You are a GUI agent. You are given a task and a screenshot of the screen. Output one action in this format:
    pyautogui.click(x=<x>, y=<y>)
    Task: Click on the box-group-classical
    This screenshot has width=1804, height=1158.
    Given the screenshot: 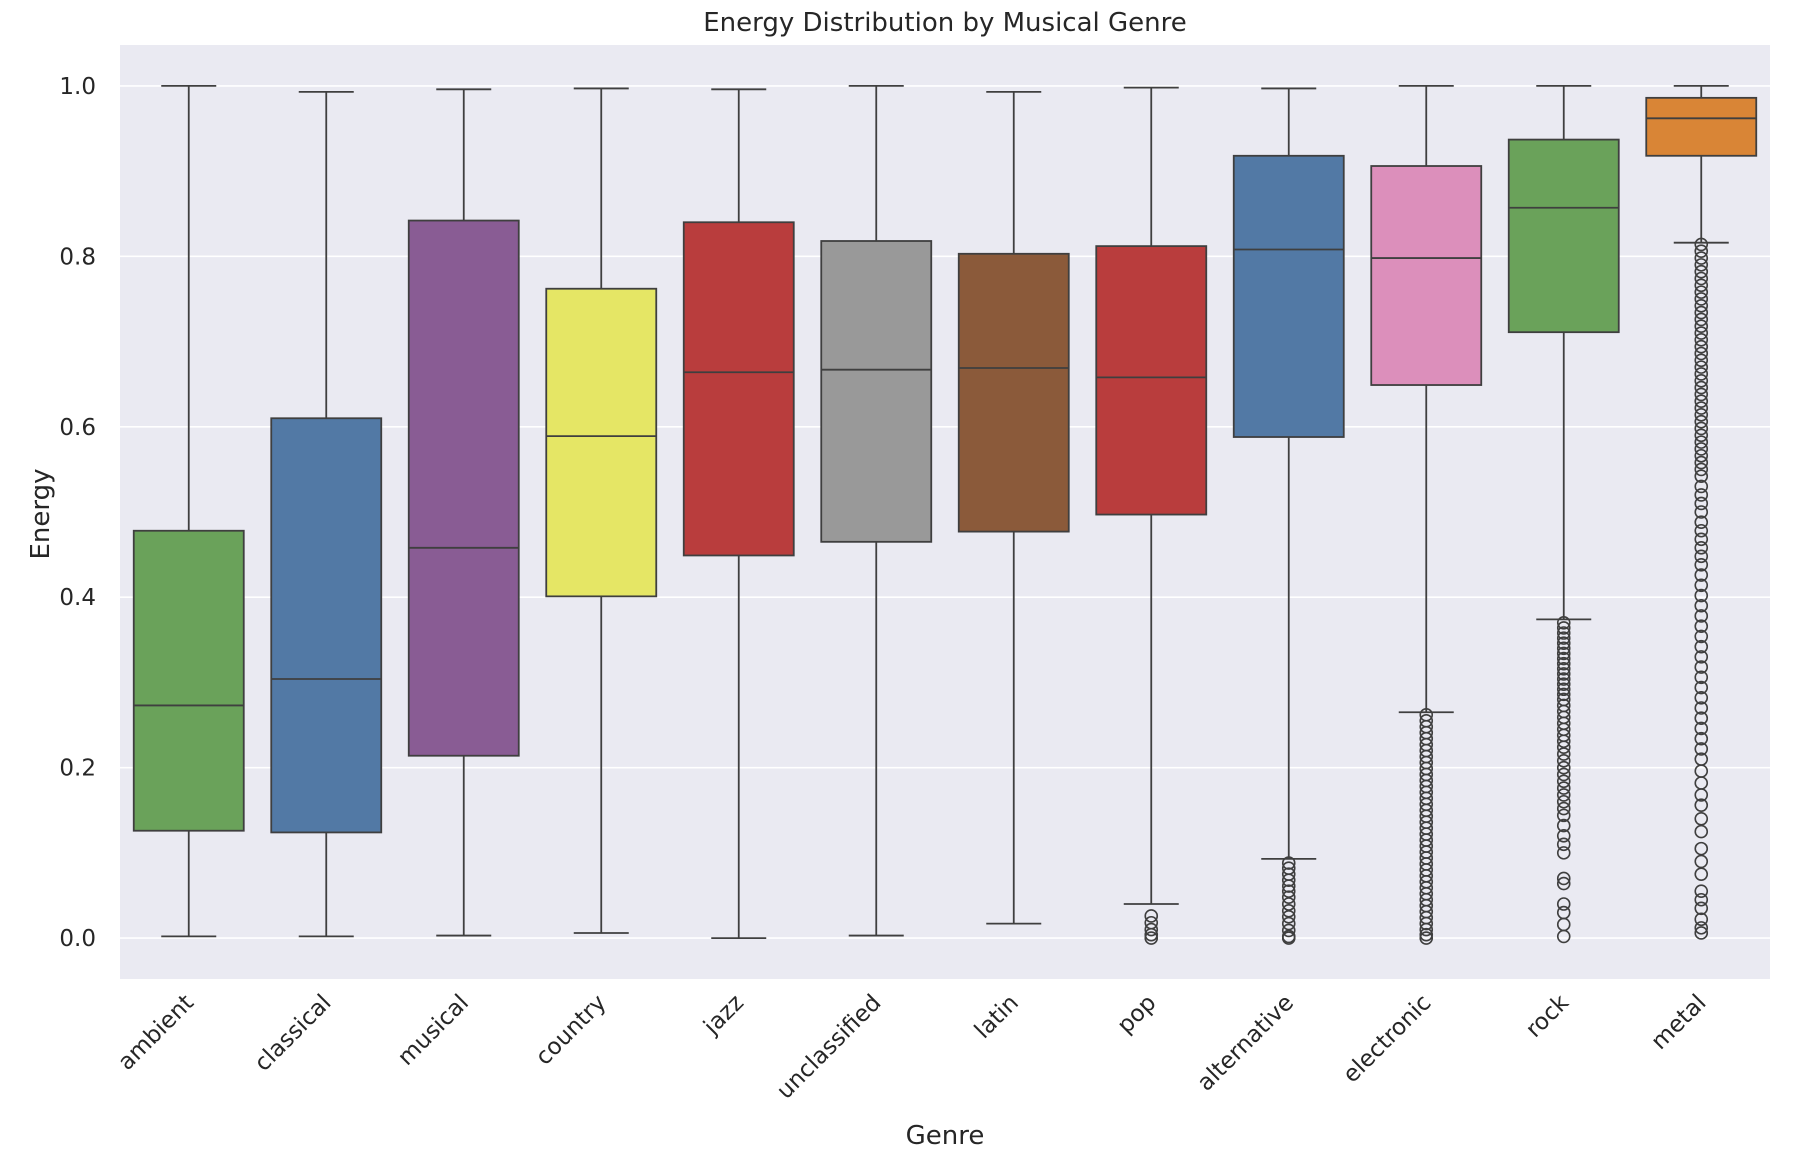 What is the action you would take?
    pyautogui.click(x=326, y=514)
    